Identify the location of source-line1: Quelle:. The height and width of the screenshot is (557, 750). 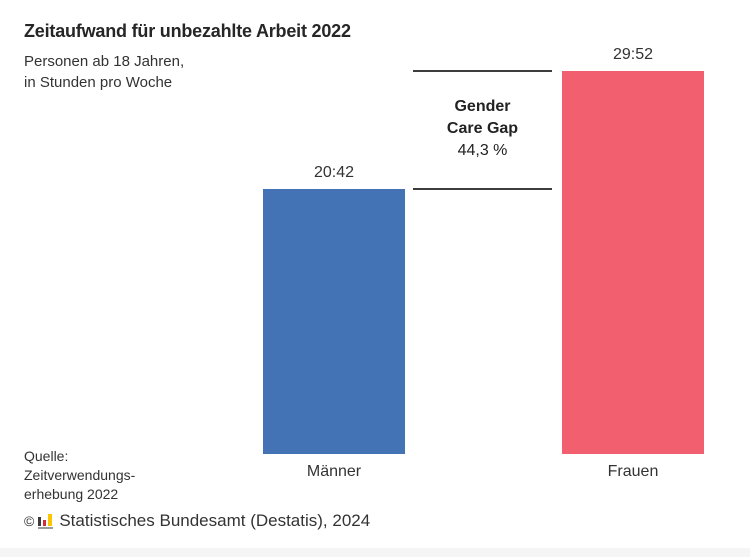
(46, 456).